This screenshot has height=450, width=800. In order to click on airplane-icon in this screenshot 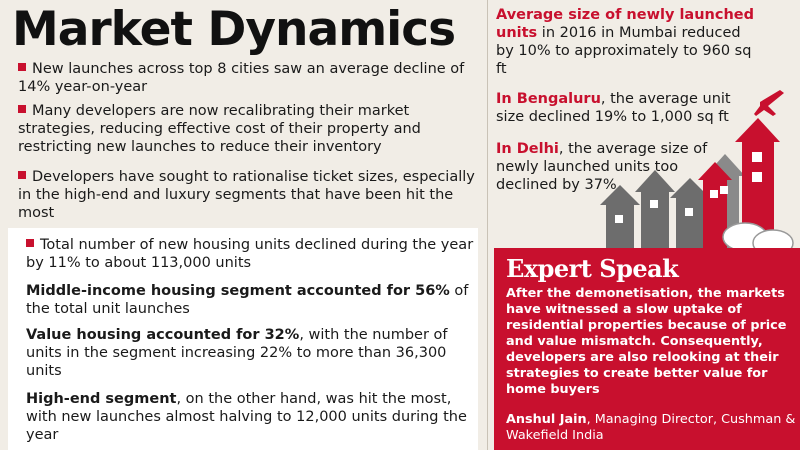, I will do `click(769, 103)`.